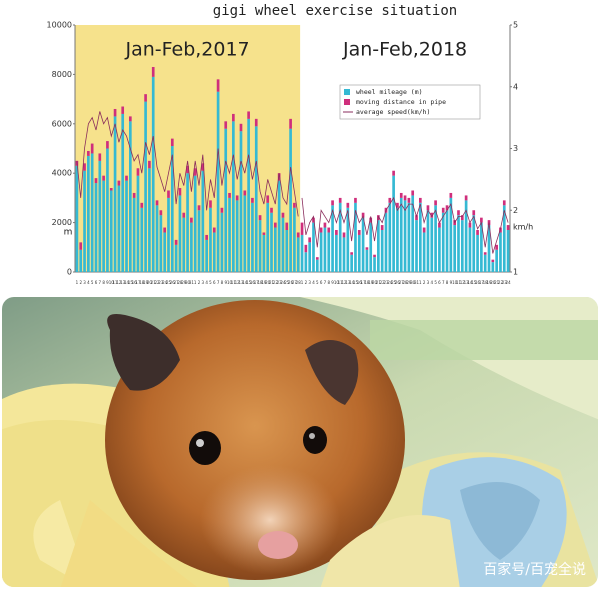 This screenshot has width=600, height=589. I want to click on y-tick-label: 8000, so click(62, 74).